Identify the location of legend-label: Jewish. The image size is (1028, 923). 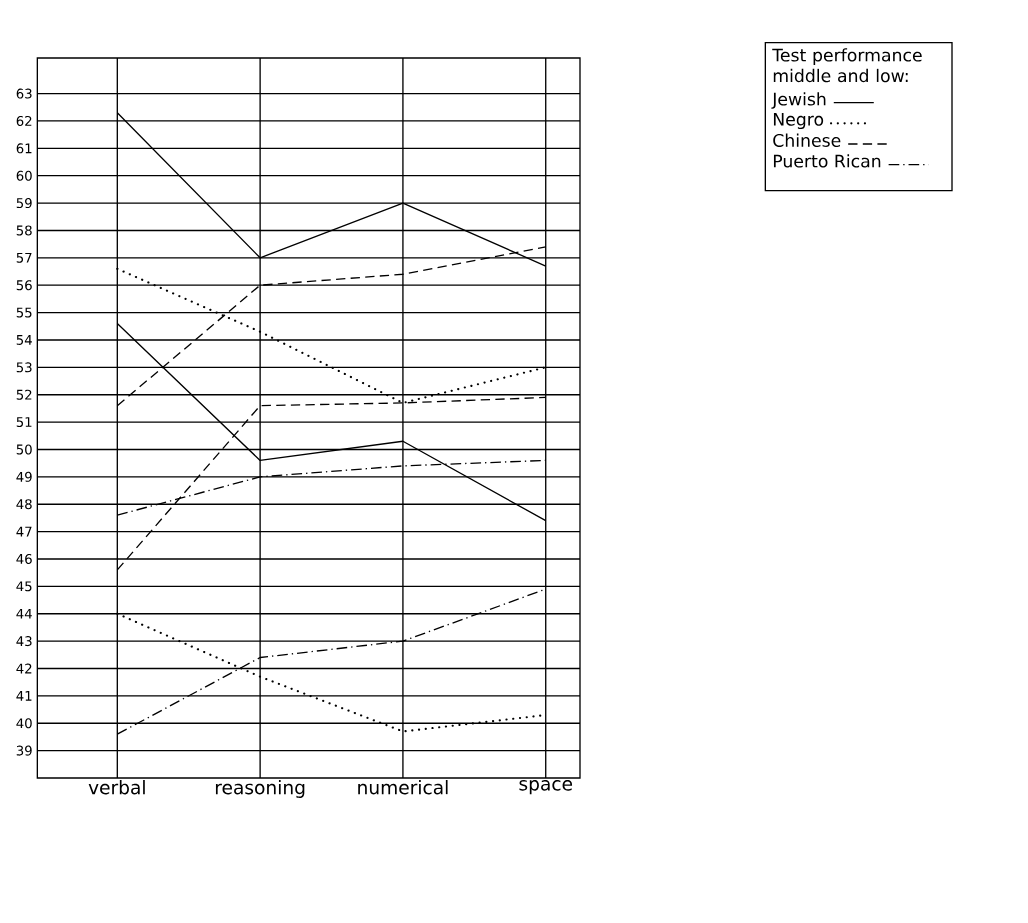
(798, 100).